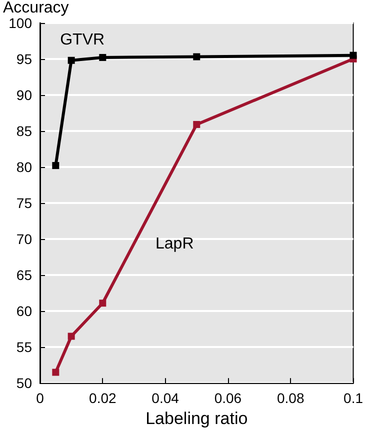  What do you see at coordinates (24, 275) in the screenshot?
I see `y-tick-label: 65` at bounding box center [24, 275].